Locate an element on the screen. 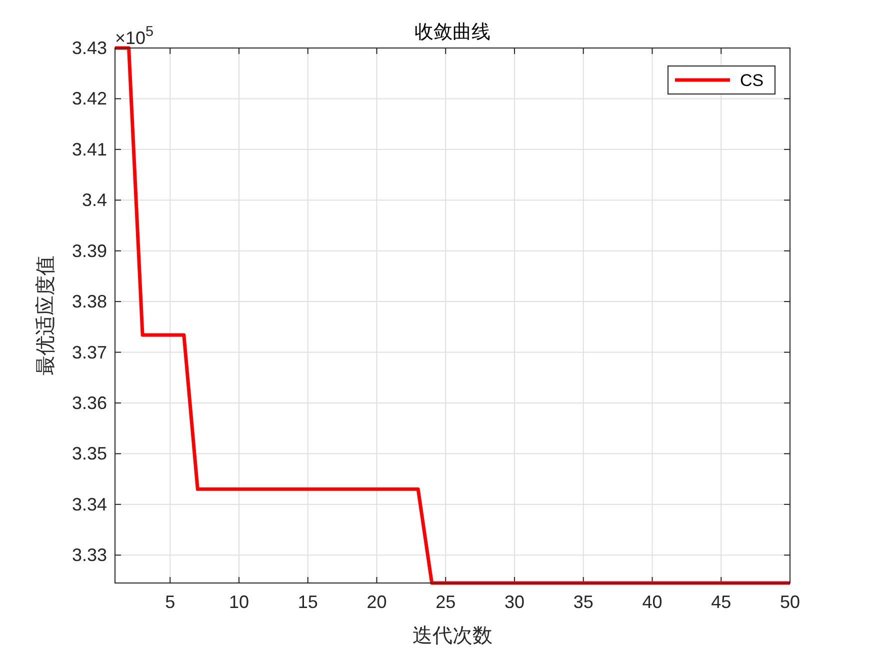 The height and width of the screenshot is (656, 875). y-tick-label: 3.38 is located at coordinates (89, 302).